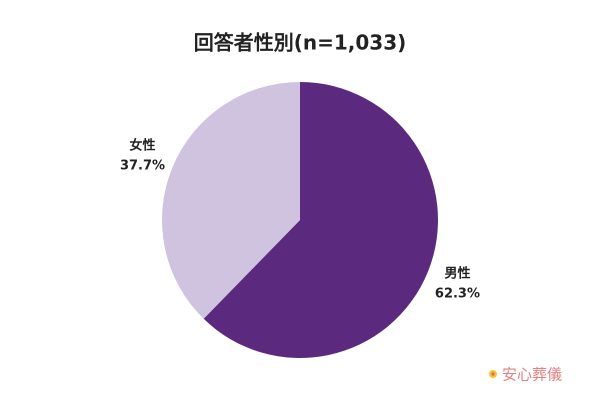 This screenshot has width=600, height=400. Describe the element at coordinates (493, 374) in the screenshot. I see `watermark-icon` at that location.